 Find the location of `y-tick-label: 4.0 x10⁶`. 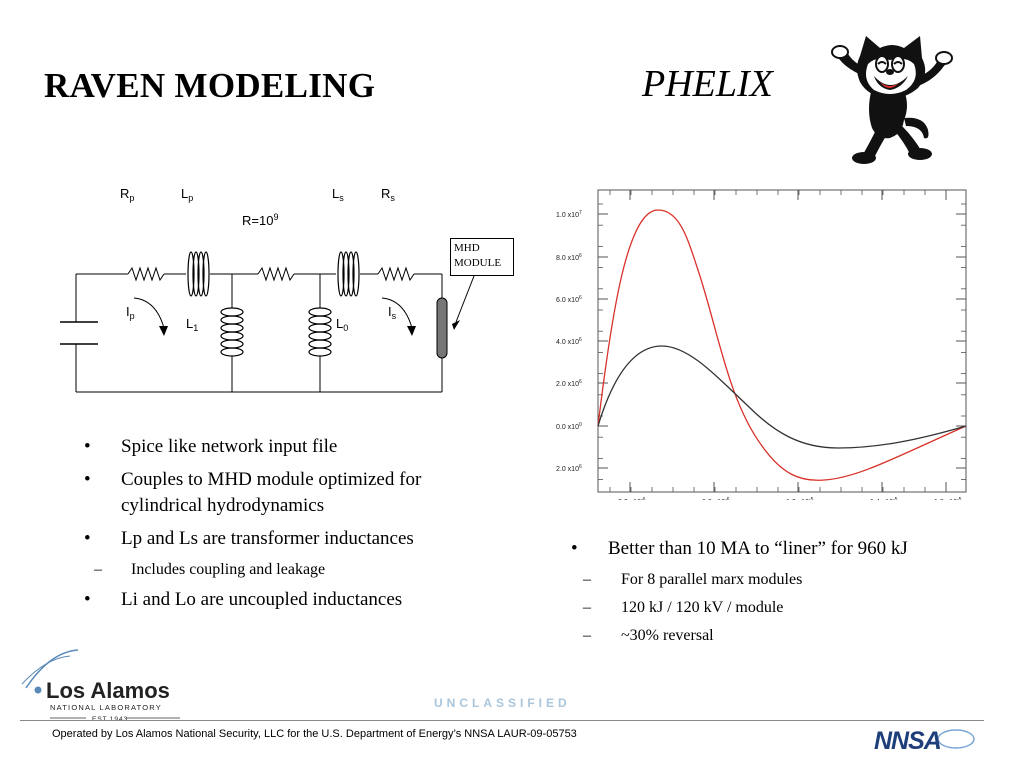

y-tick-label: 4.0 x10⁶ is located at coordinates (569, 341).